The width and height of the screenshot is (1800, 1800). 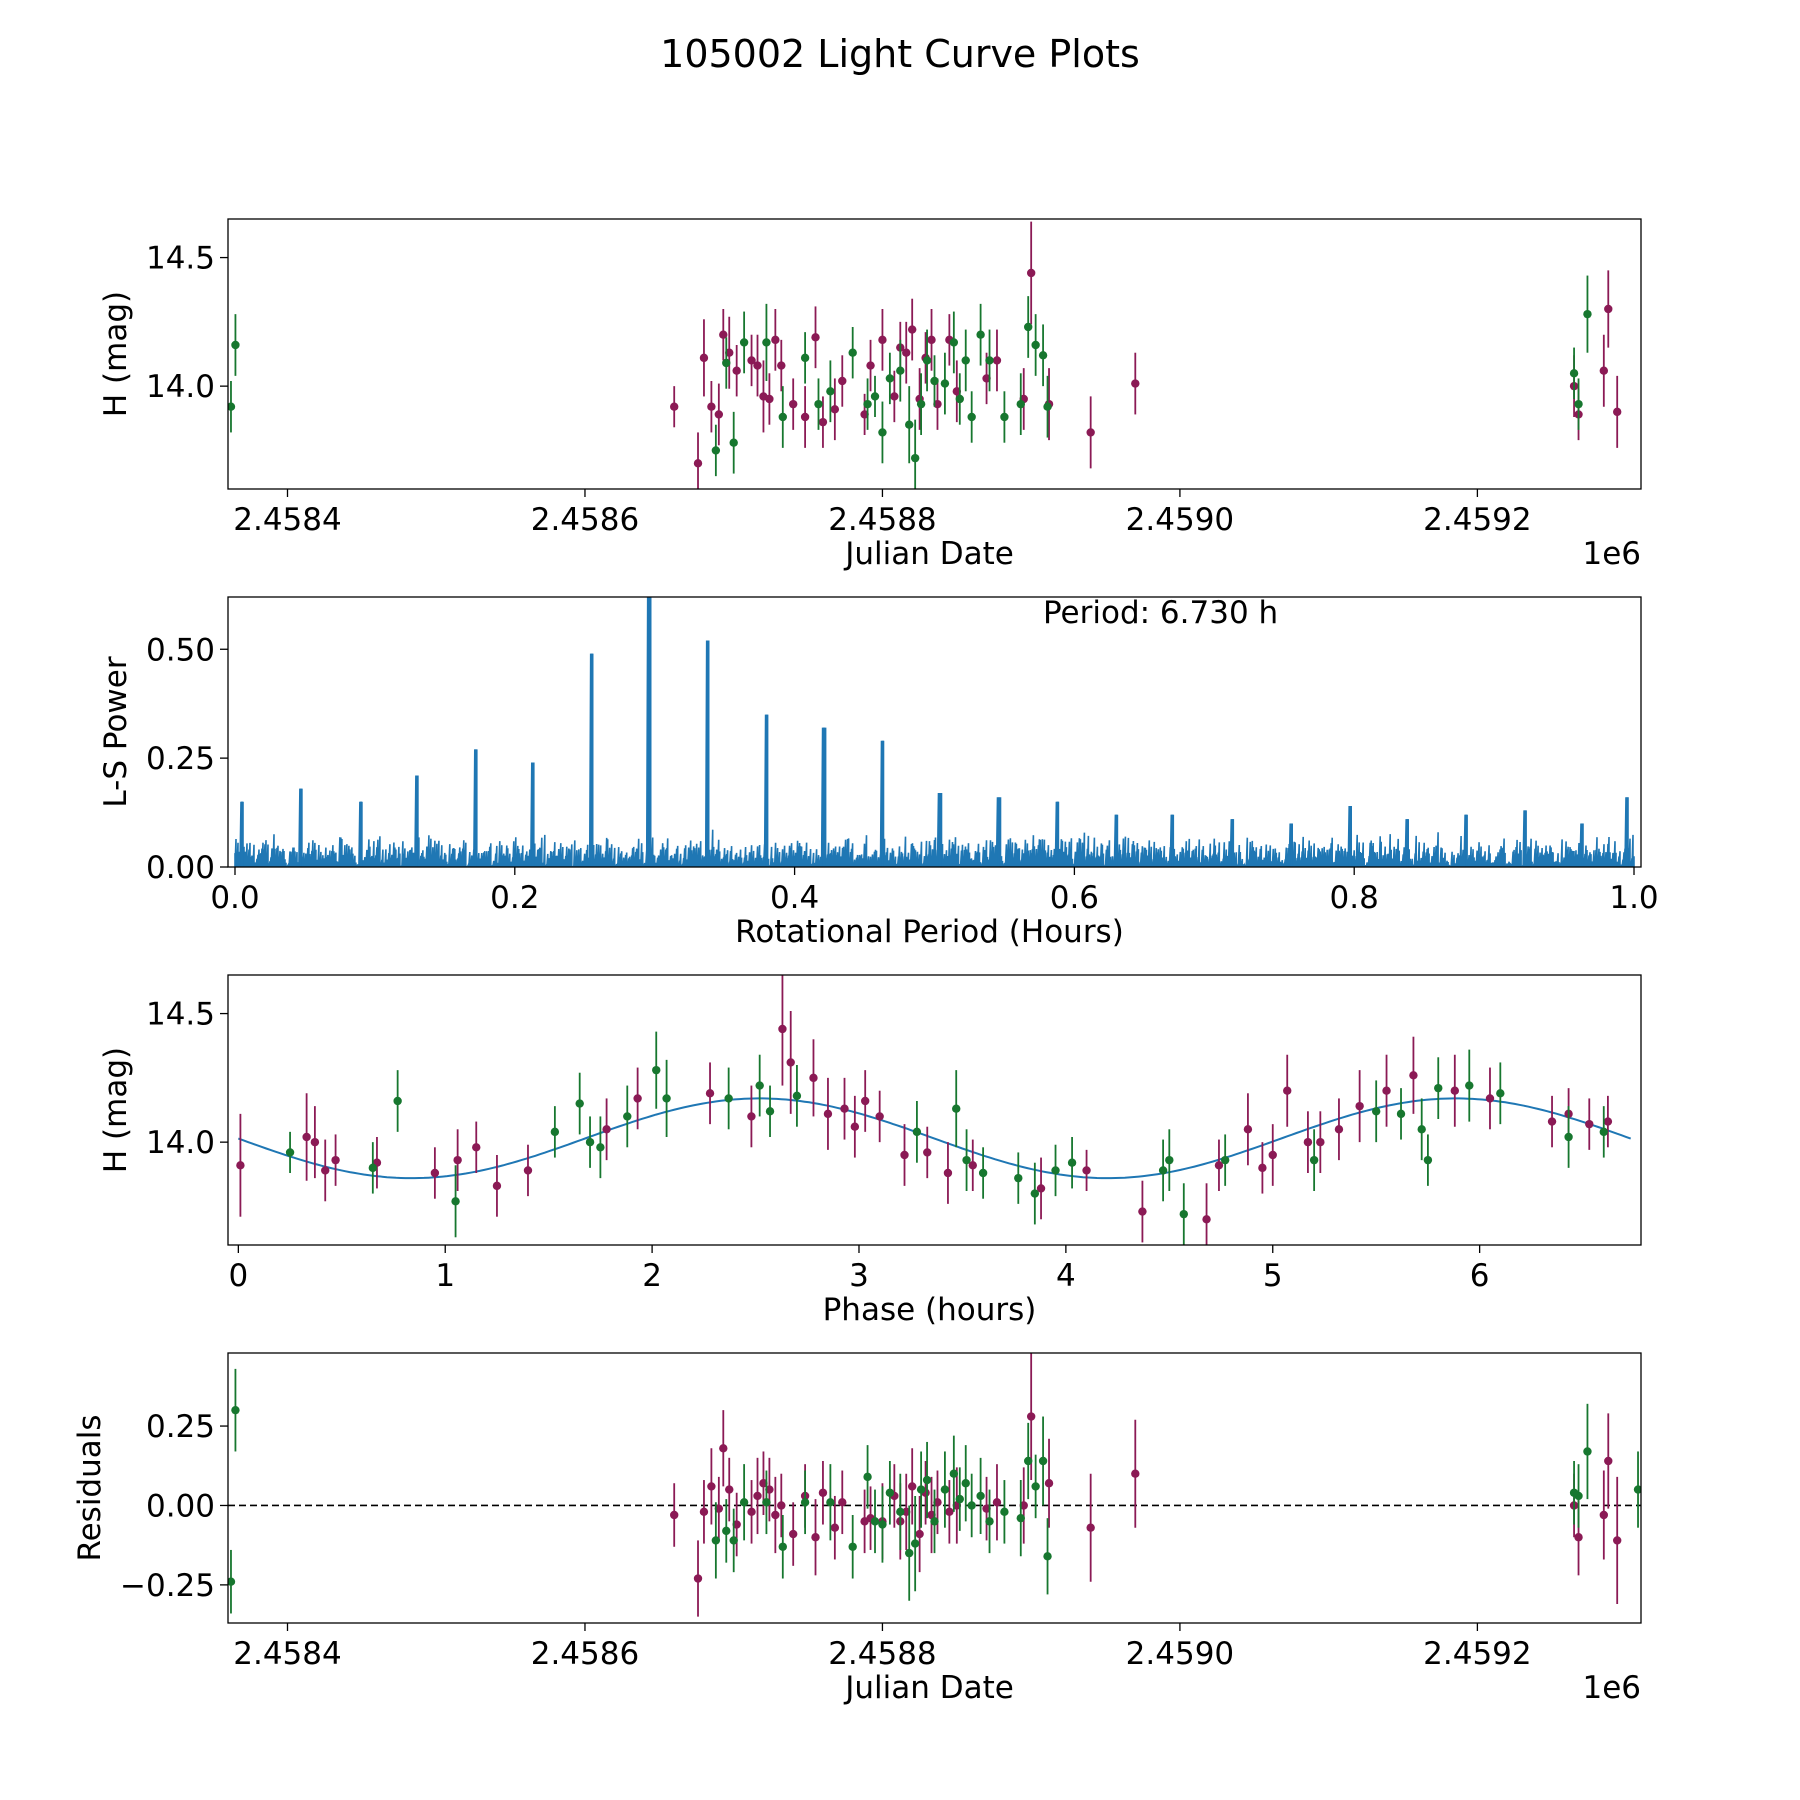 I want to click on y-tick-label: −0.25, so click(x=167, y=1586).